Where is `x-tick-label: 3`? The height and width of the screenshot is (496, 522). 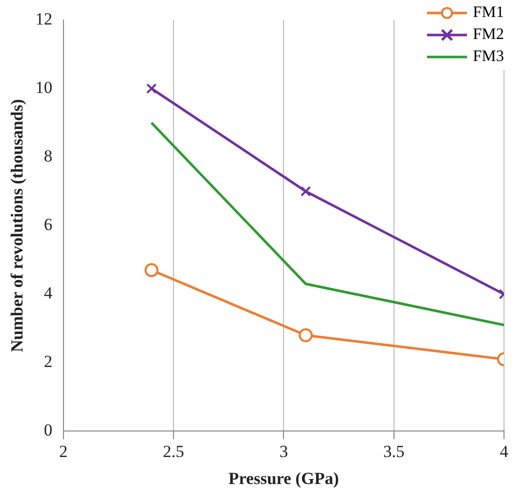
x-tick-label: 3 is located at coordinates (283, 451).